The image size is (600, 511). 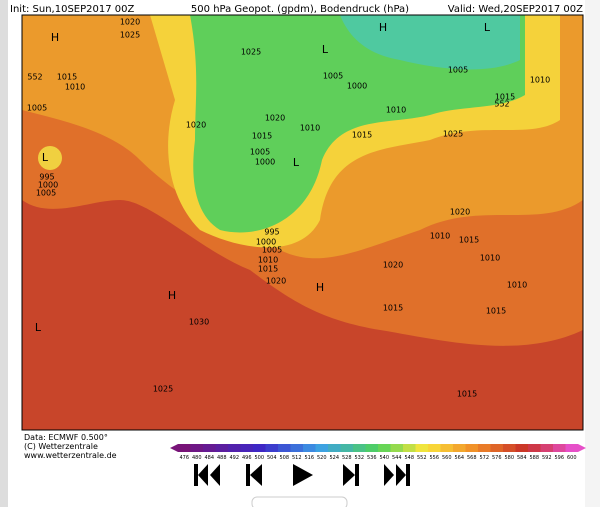 What do you see at coordinates (472, 458) in the screenshot?
I see `scale-label: 568` at bounding box center [472, 458].